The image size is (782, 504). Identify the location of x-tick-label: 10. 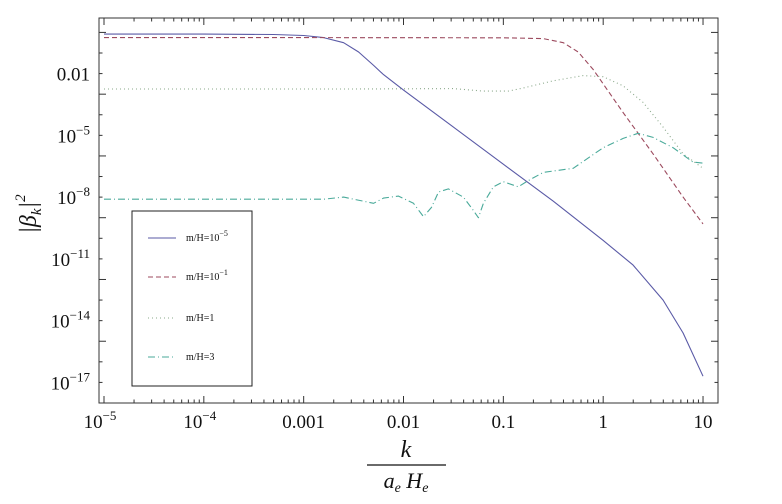
(703, 422).